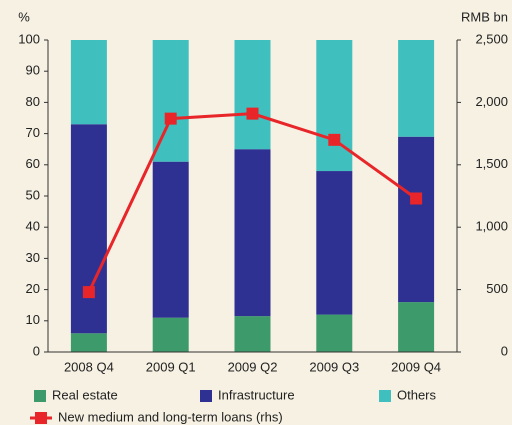 This screenshot has height=425, width=512. What do you see at coordinates (85, 394) in the screenshot?
I see `legend-label: Real estate` at bounding box center [85, 394].